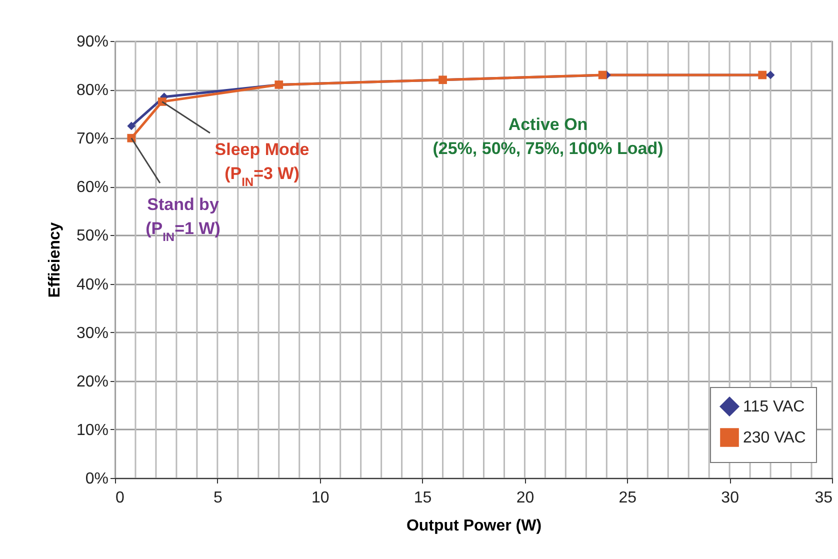 Image resolution: width=838 pixels, height=559 pixels. I want to click on y-tick-label: 80%, so click(92, 91).